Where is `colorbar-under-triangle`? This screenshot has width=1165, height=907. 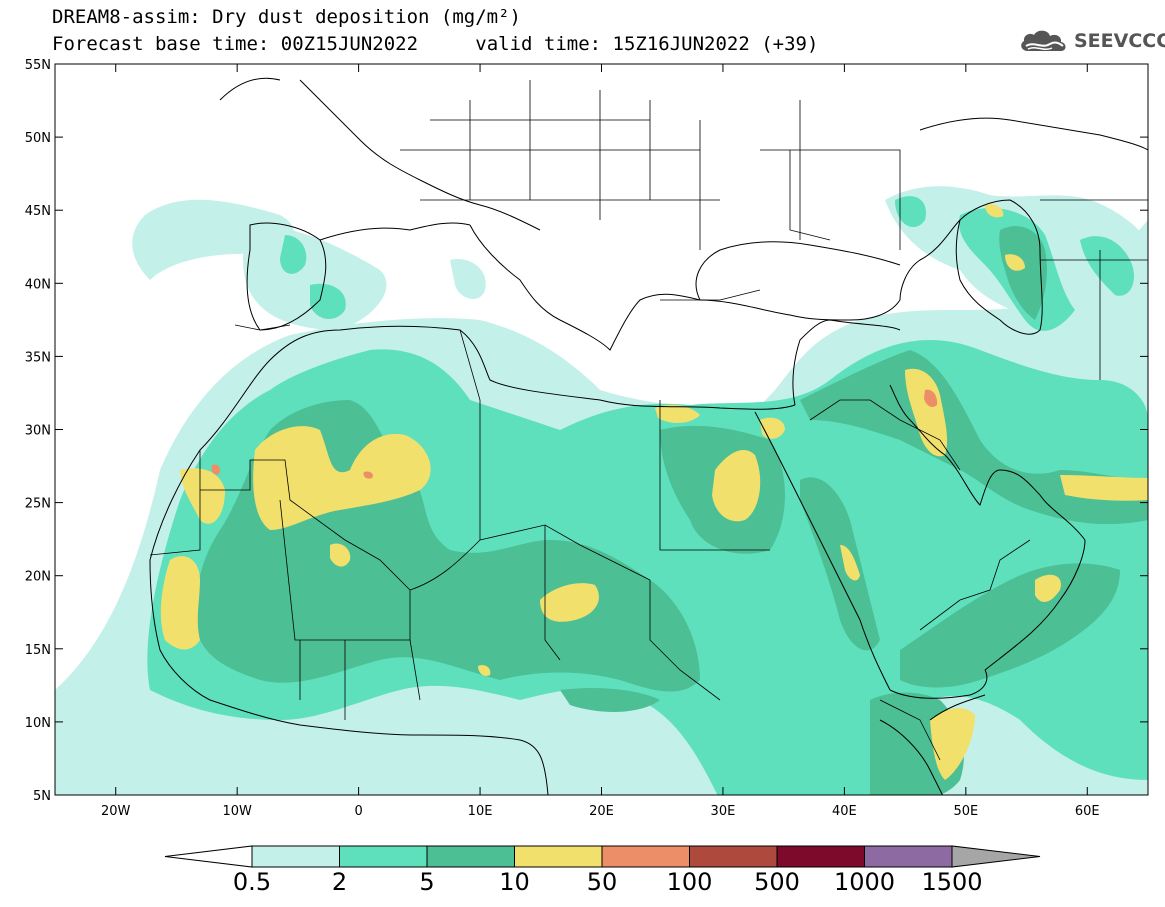 colorbar-under-triangle is located at coordinates (208, 856).